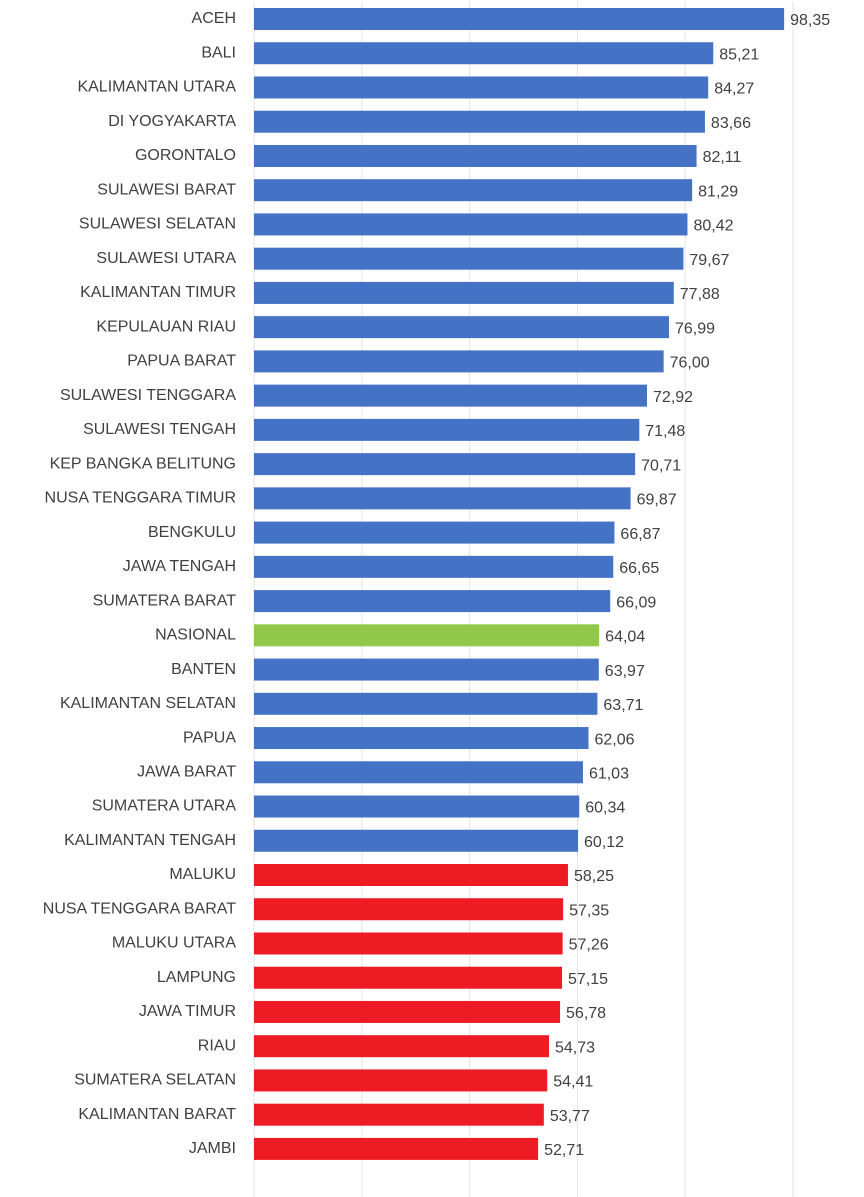  Describe the element at coordinates (172, 121) in the screenshot. I see `category-label: DI YOGYAKARTA` at that location.